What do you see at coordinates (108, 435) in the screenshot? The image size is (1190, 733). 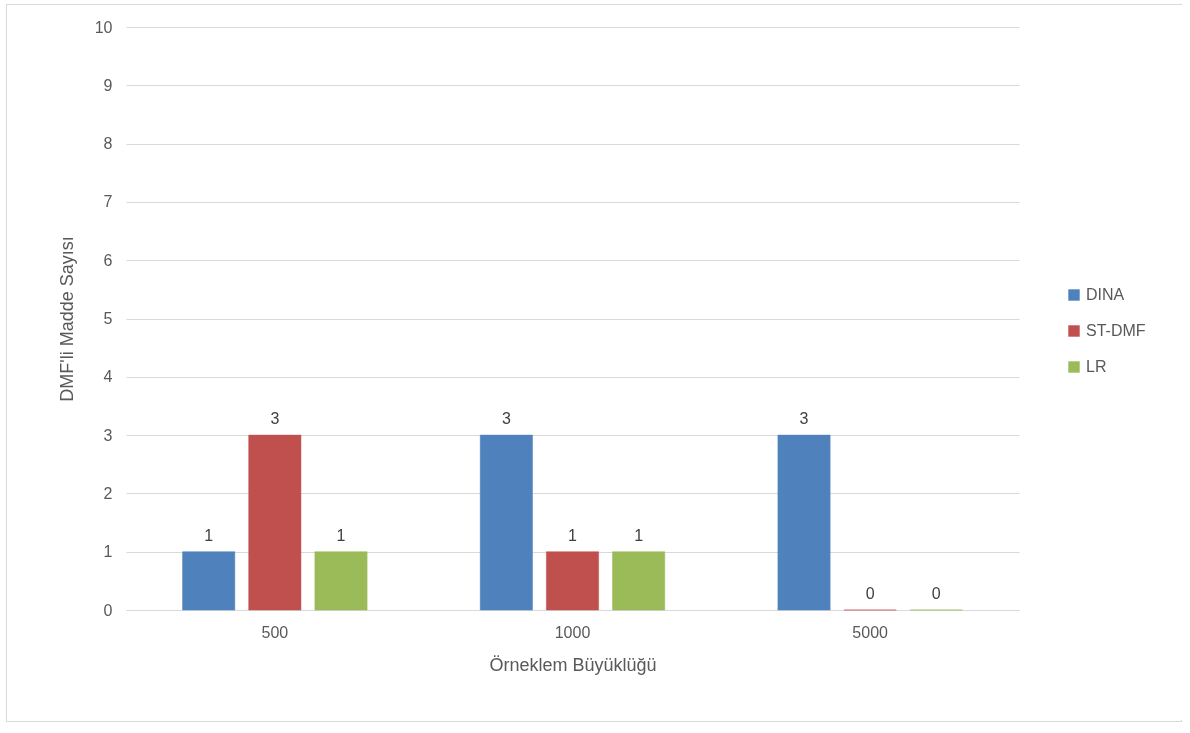 I see `y-tick-label: 3` at bounding box center [108, 435].